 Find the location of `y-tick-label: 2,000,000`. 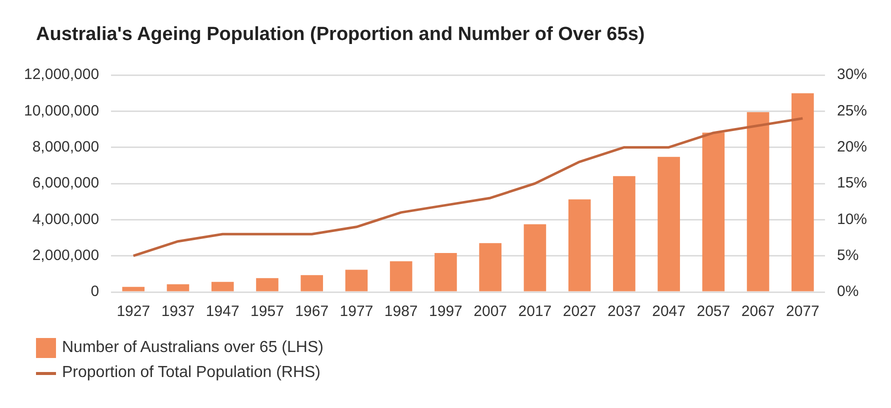

y-tick-label: 2,000,000 is located at coordinates (66, 255).